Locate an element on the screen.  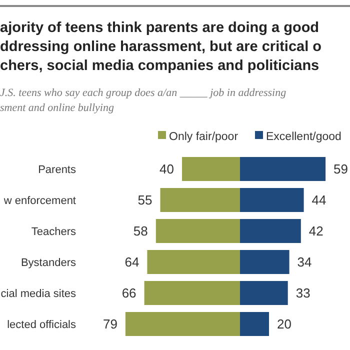
y-tick-label: Teachers is located at coordinates (53, 232).